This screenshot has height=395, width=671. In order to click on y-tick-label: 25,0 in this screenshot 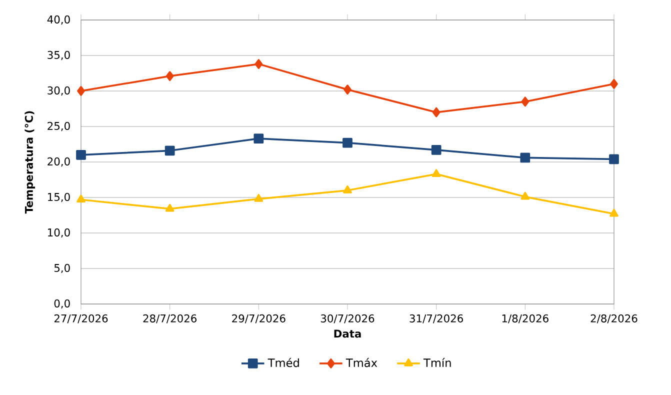, I will do `click(59, 127)`.